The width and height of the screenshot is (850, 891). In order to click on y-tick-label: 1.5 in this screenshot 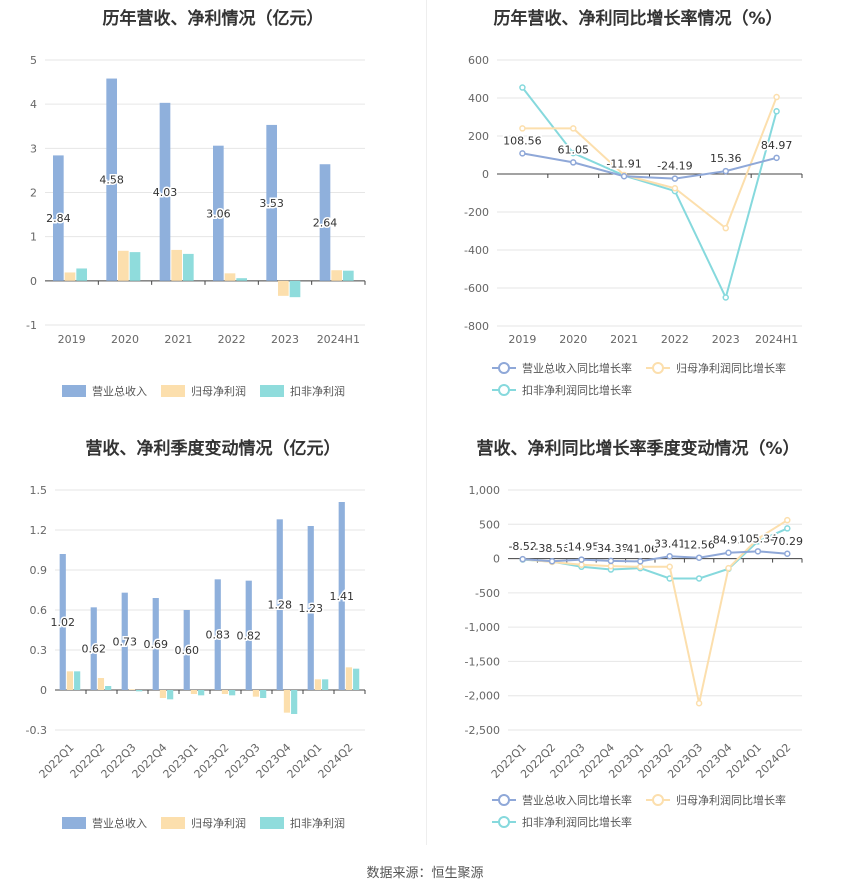, I will do `click(39, 490)`.